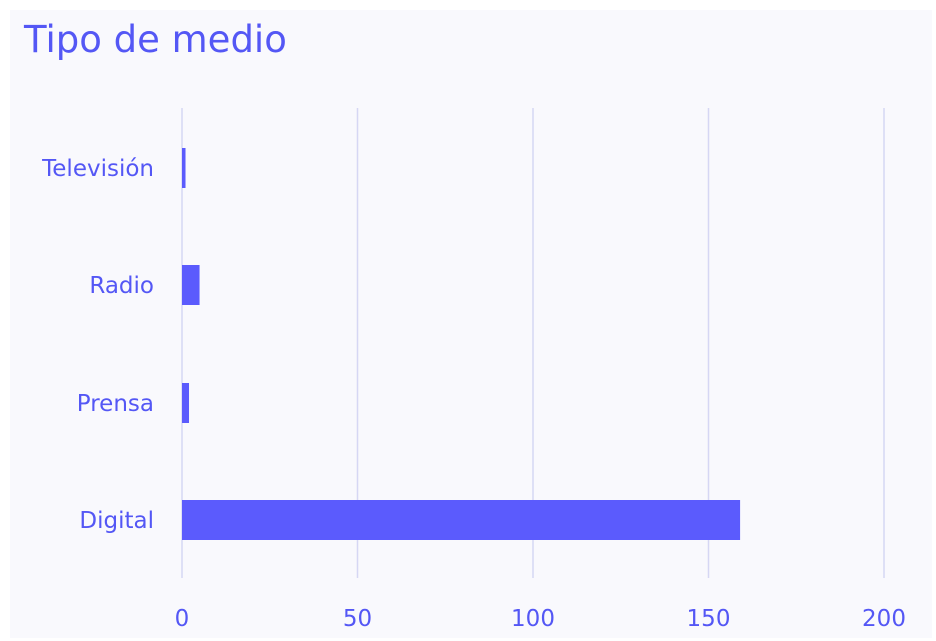  What do you see at coordinates (97, 169) in the screenshot?
I see `category-label: Televisión` at bounding box center [97, 169].